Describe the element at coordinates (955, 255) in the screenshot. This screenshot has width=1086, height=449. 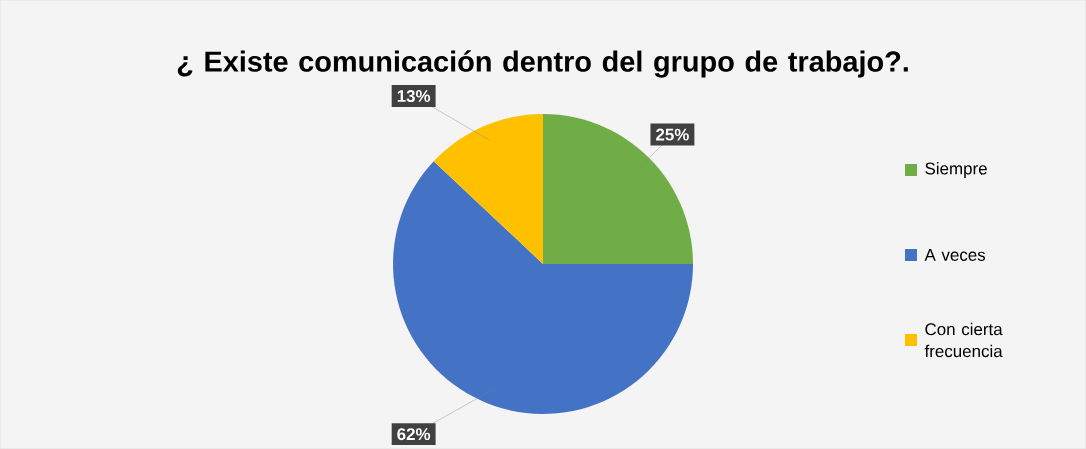
I see `legend-label: A veces` at that location.